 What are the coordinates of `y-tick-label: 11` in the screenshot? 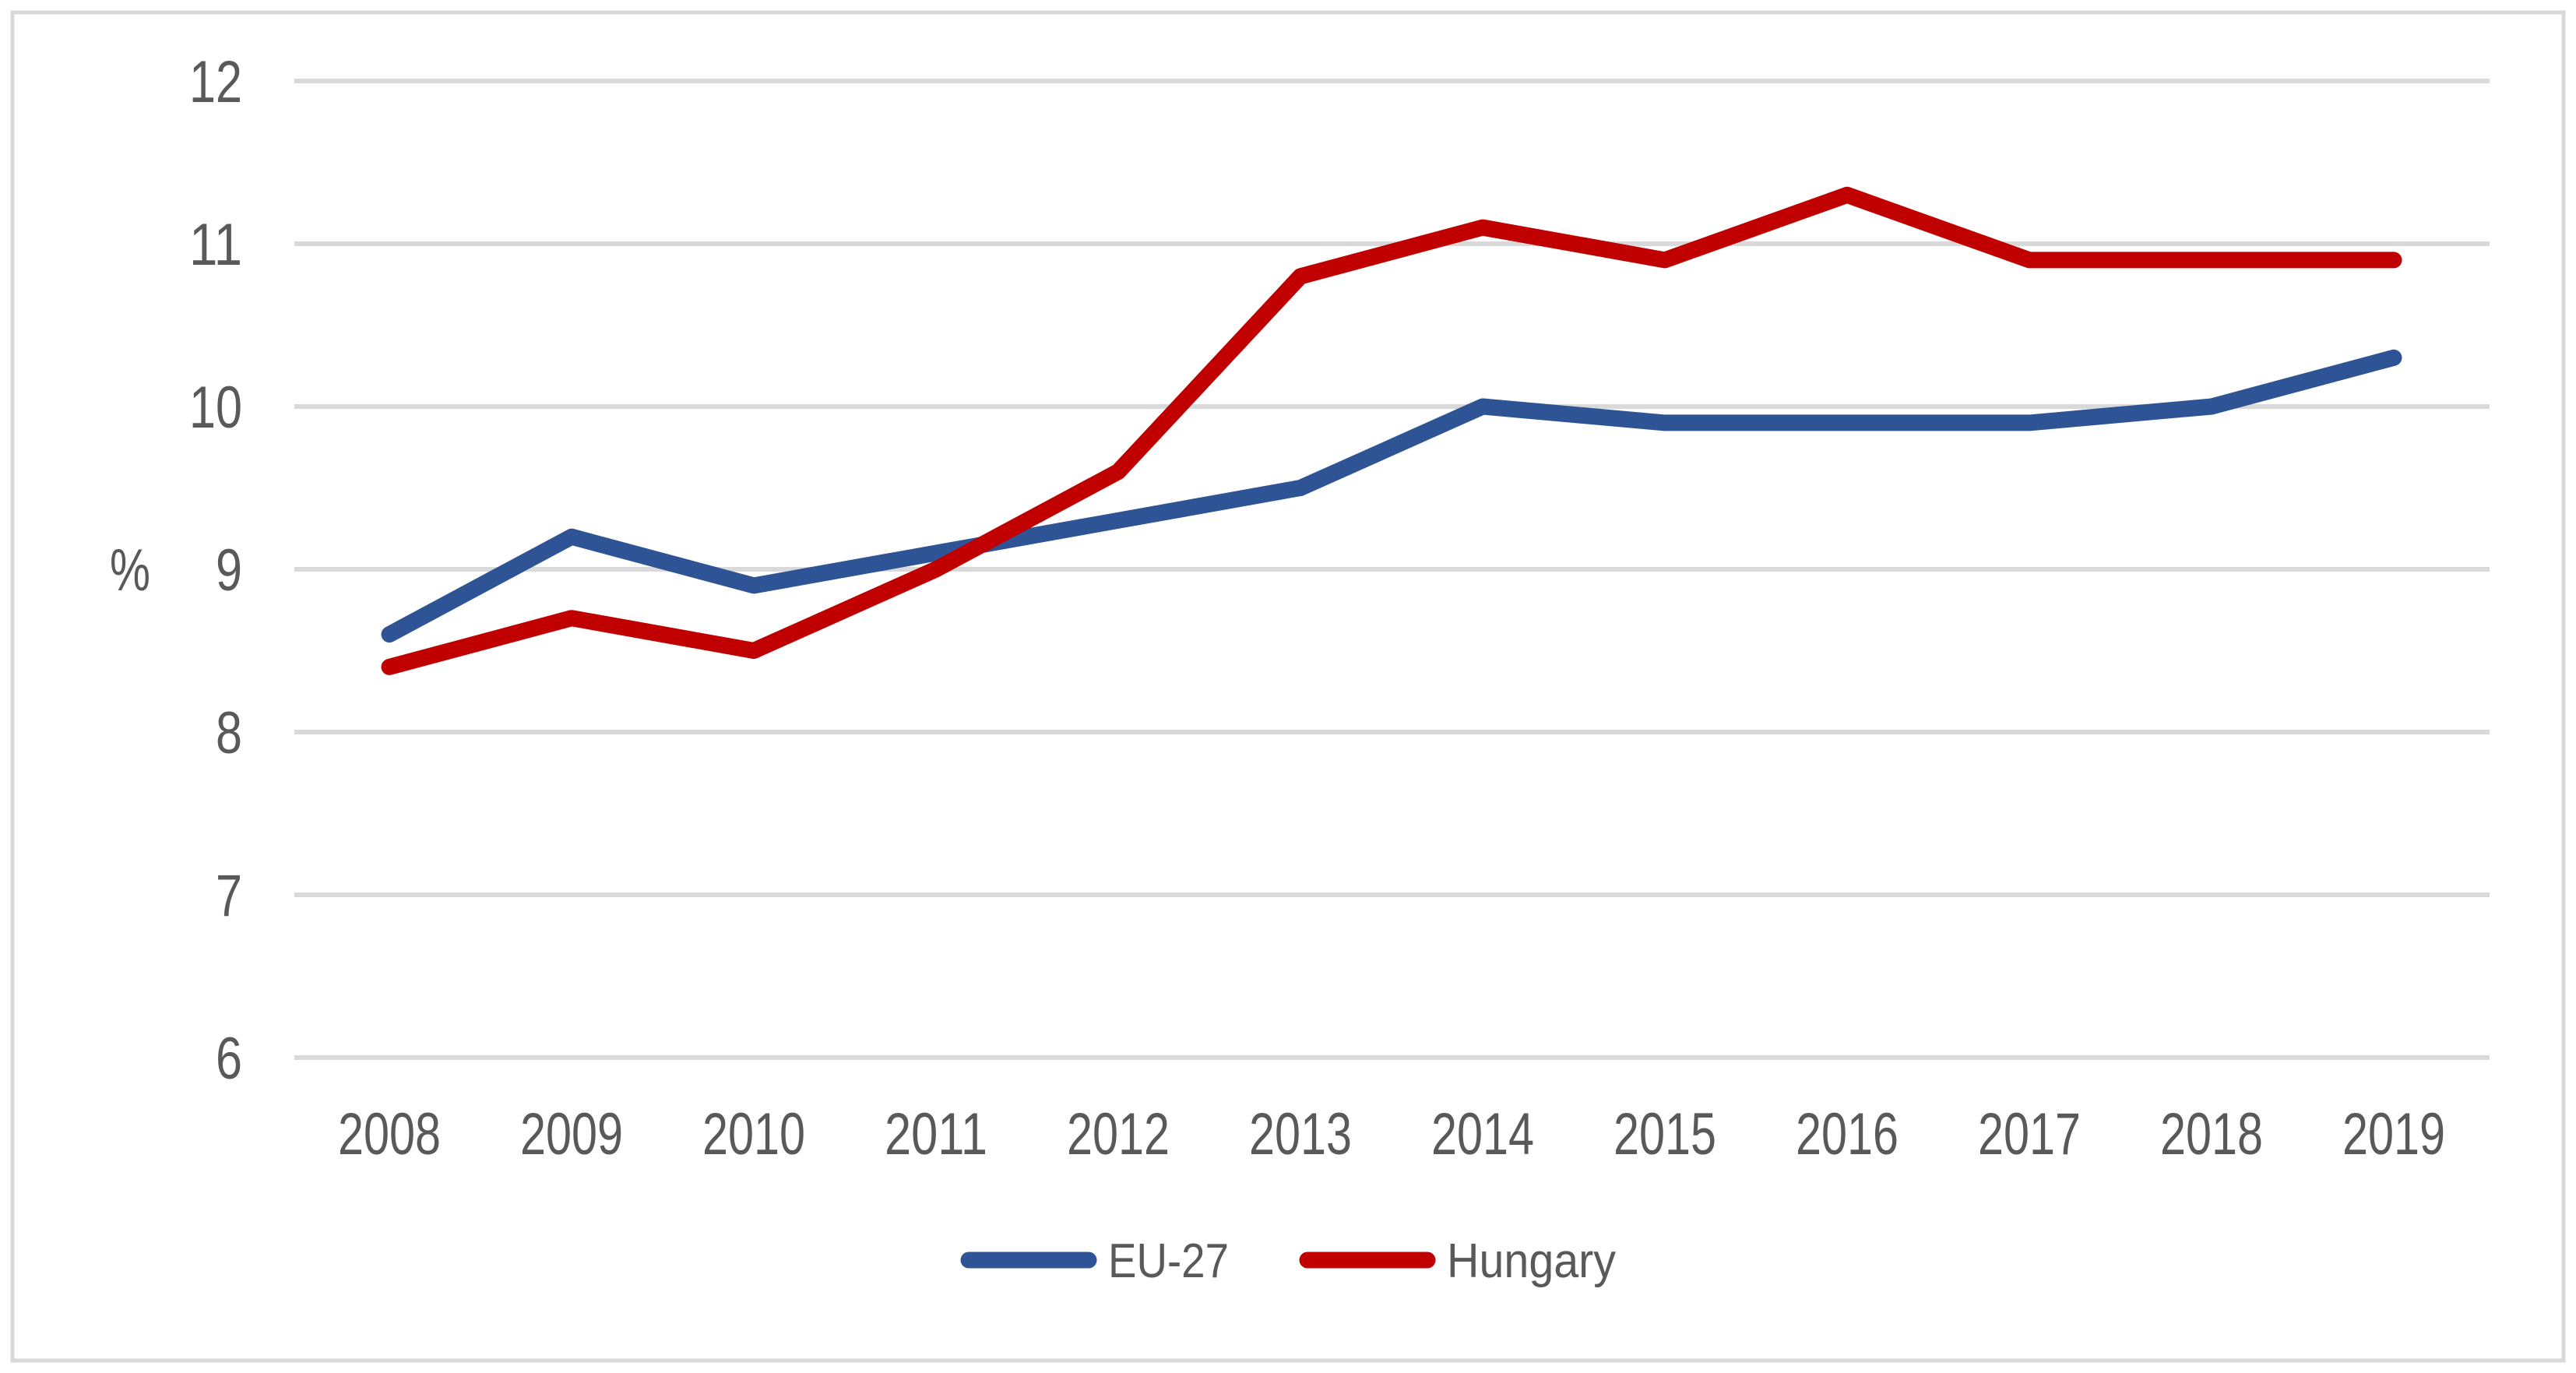 It's located at (215, 245).